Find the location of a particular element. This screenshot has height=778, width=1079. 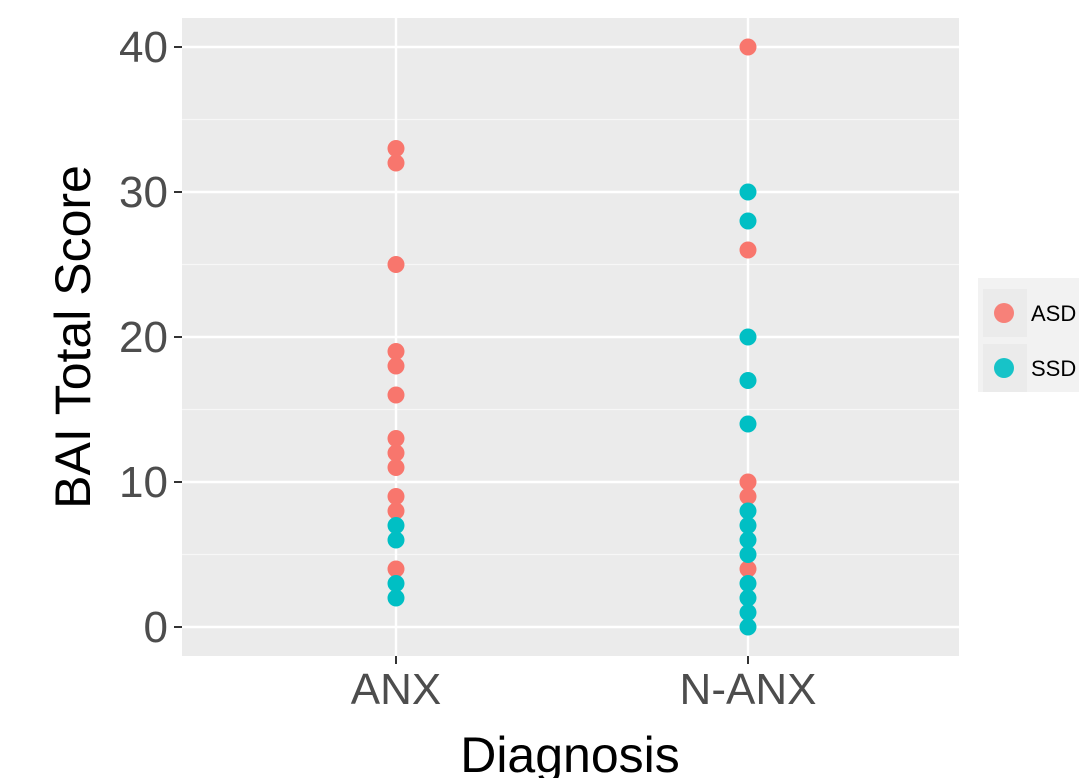

y-tick-label: 20 is located at coordinates (143, 337).